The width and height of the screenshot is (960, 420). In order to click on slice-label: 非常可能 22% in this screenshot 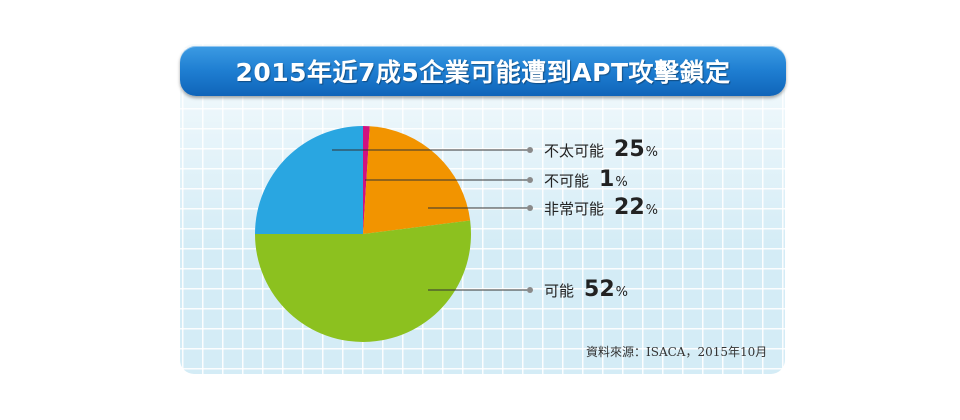, I will do `click(601, 207)`.